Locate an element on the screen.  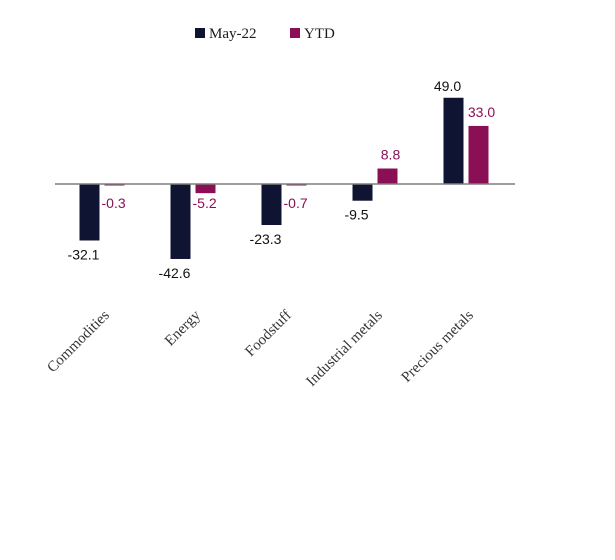
legend-label-ytd: YTD is located at coordinates (319, 34).